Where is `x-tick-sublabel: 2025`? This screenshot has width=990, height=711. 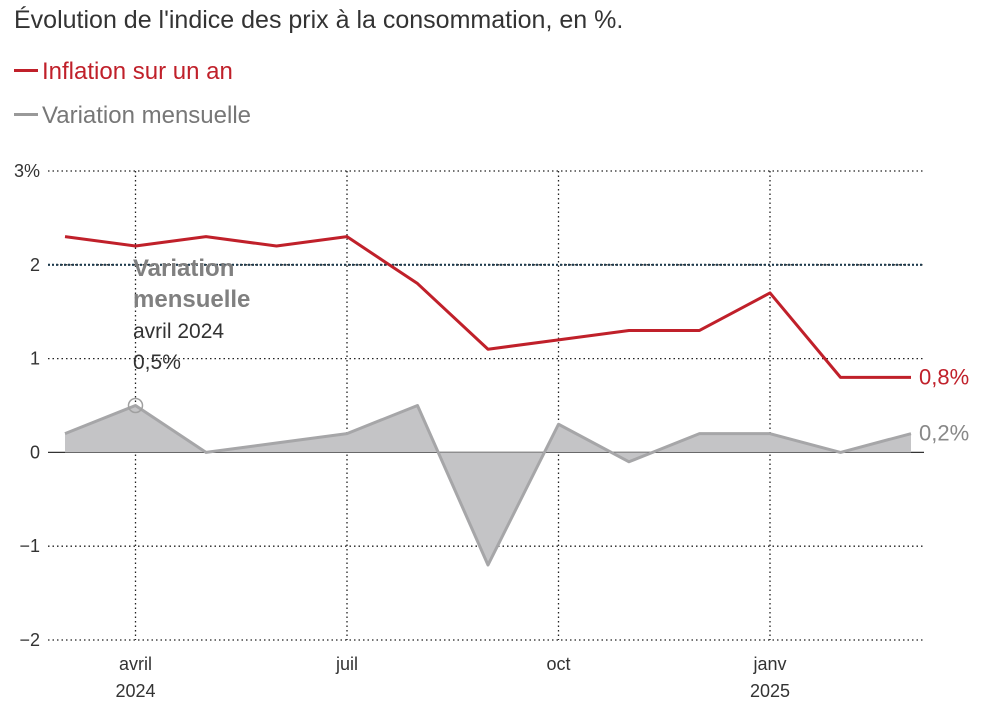 x-tick-sublabel: 2025 is located at coordinates (770, 691).